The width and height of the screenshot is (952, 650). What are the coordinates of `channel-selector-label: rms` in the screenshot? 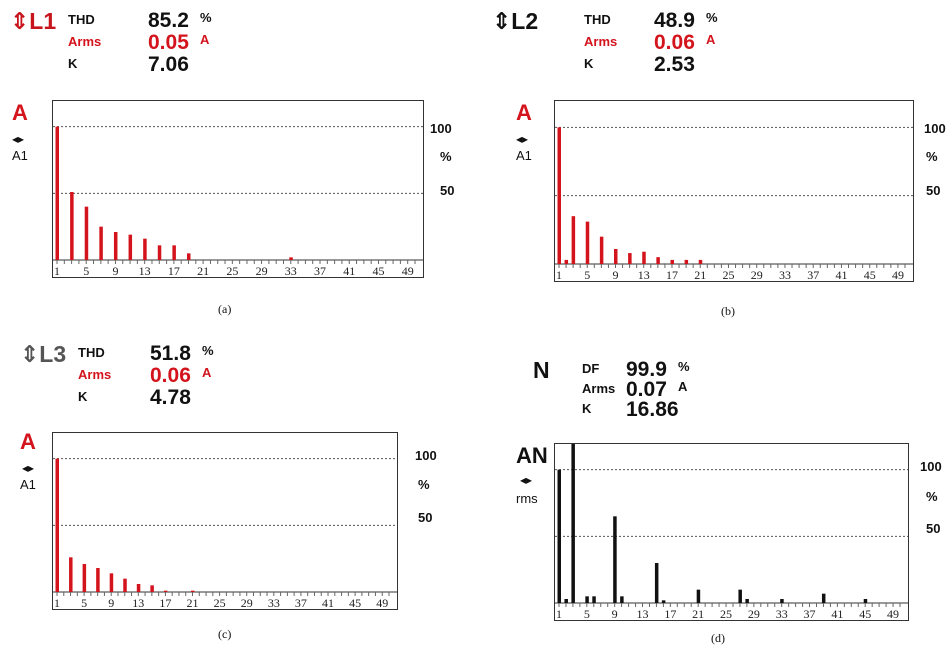 It's located at (527, 498).